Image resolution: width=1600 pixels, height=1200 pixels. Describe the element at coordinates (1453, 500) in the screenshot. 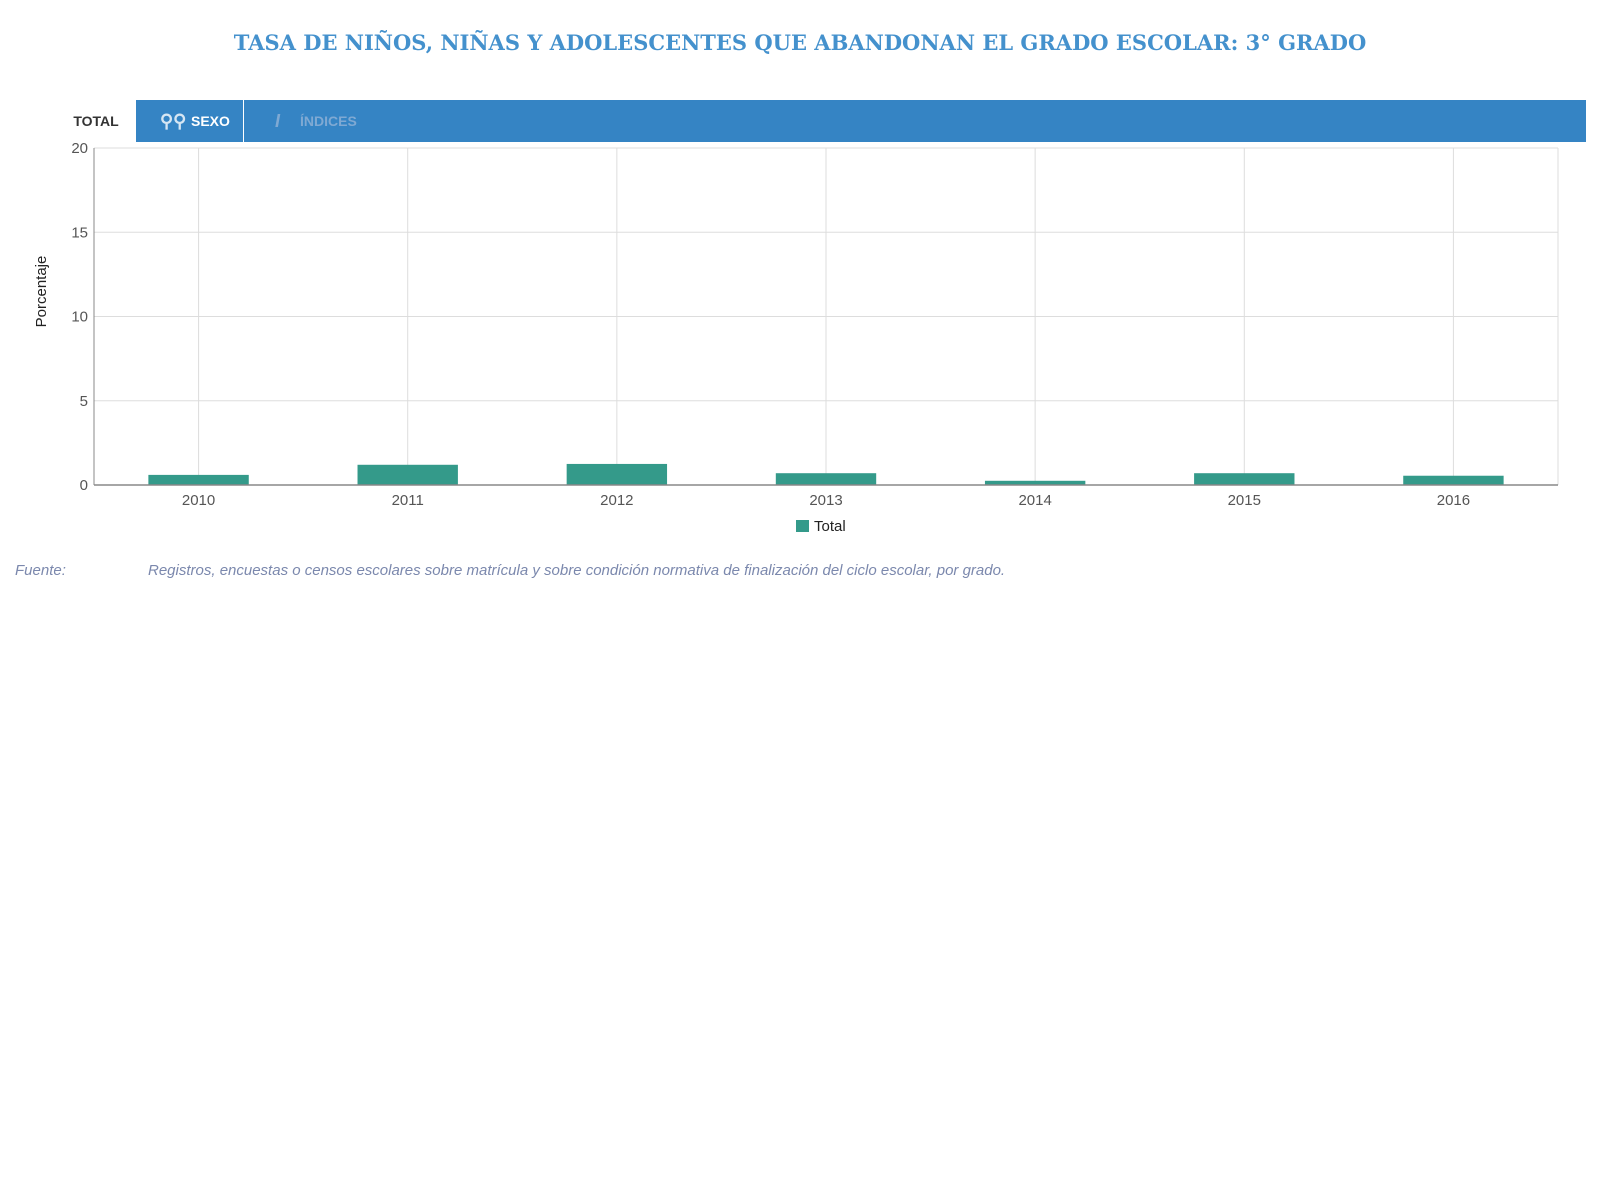

I see `x-tick-label: 2016` at that location.